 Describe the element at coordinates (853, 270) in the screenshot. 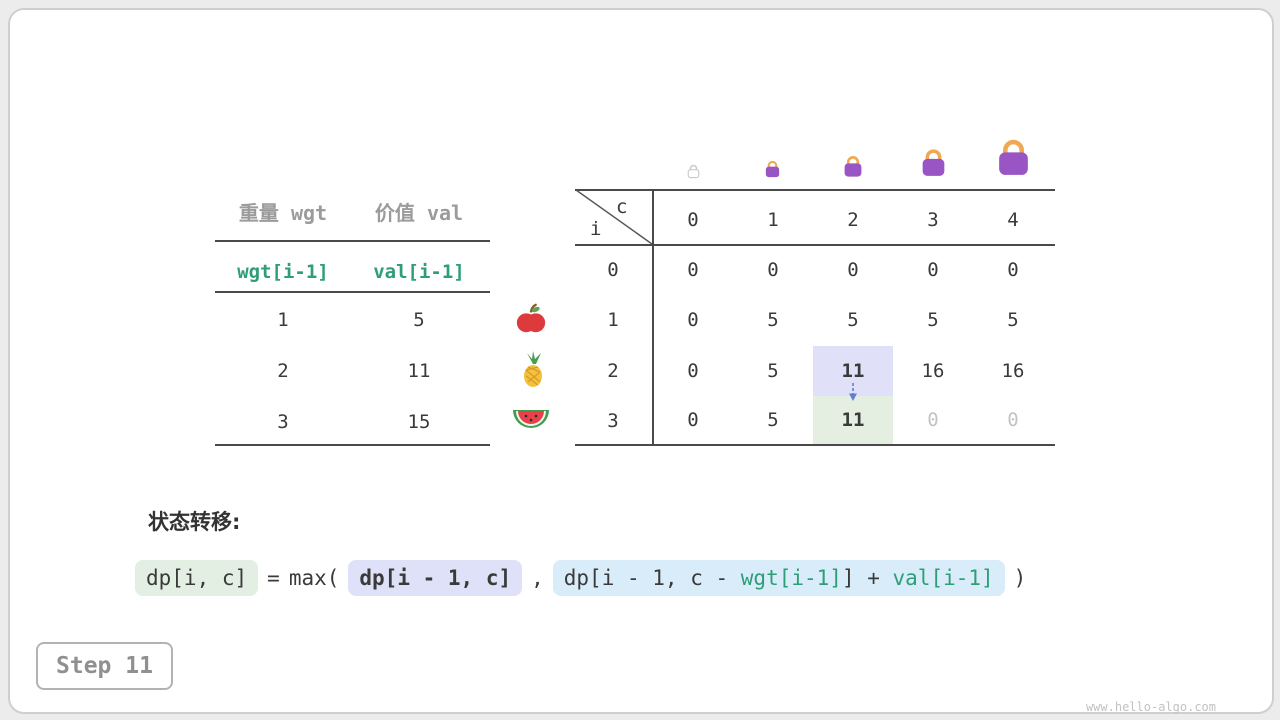

I see `dp-cell-0-2: 0` at that location.